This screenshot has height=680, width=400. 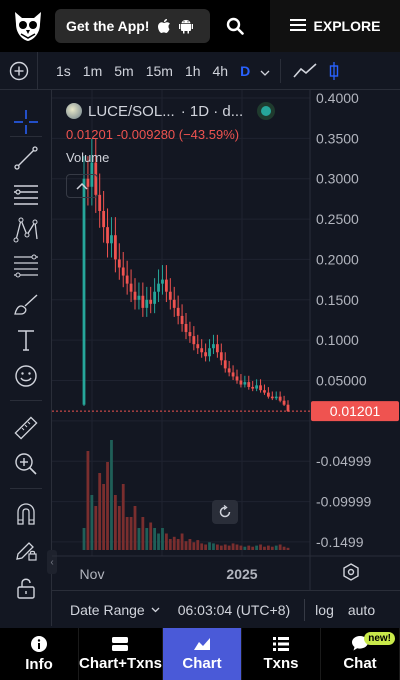 I want to click on ohlc-values: 0.01201 -0.009280 (−43.59%), so click(x=153, y=134).